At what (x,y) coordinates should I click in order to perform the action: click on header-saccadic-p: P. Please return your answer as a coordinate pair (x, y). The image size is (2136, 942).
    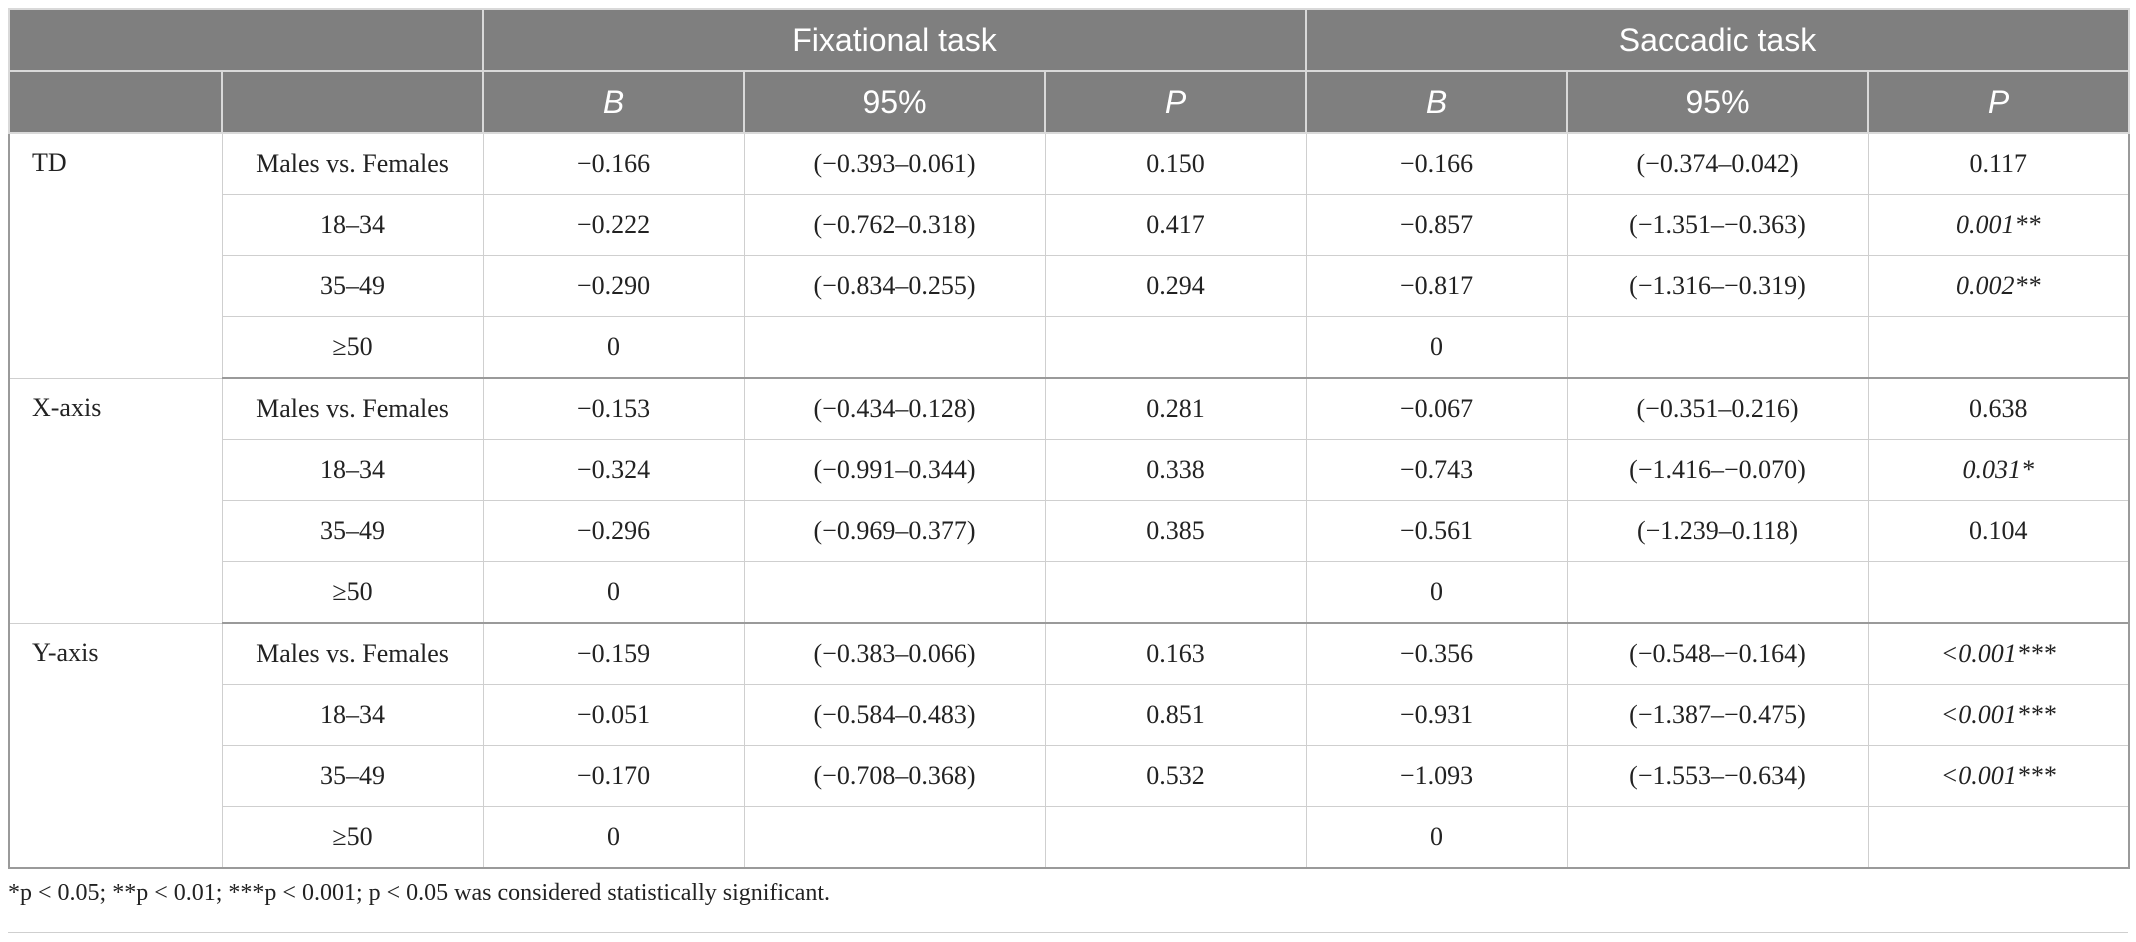
    Looking at the image, I should click on (1998, 102).